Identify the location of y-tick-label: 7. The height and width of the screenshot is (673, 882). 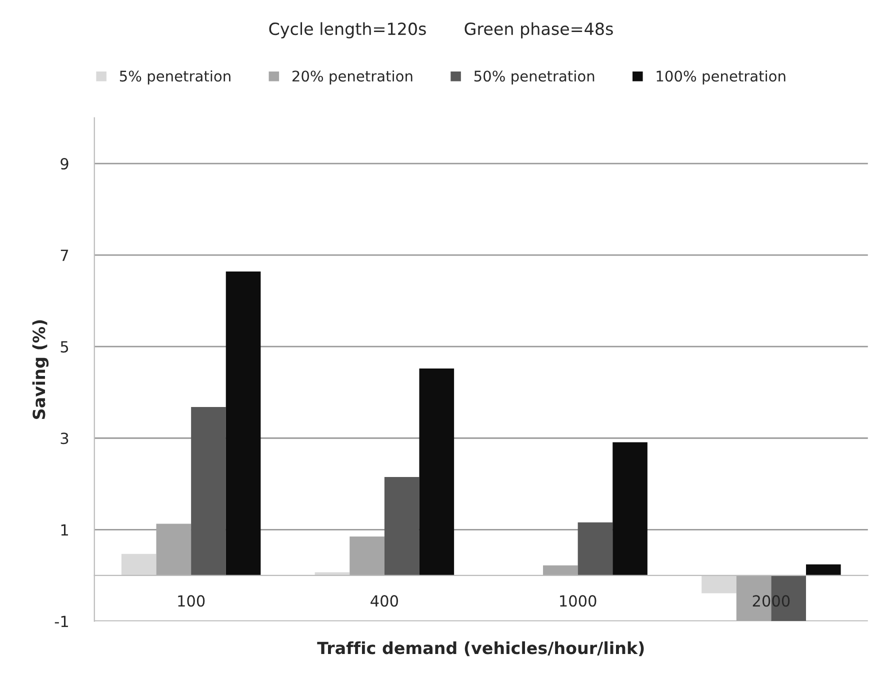
(64, 255).